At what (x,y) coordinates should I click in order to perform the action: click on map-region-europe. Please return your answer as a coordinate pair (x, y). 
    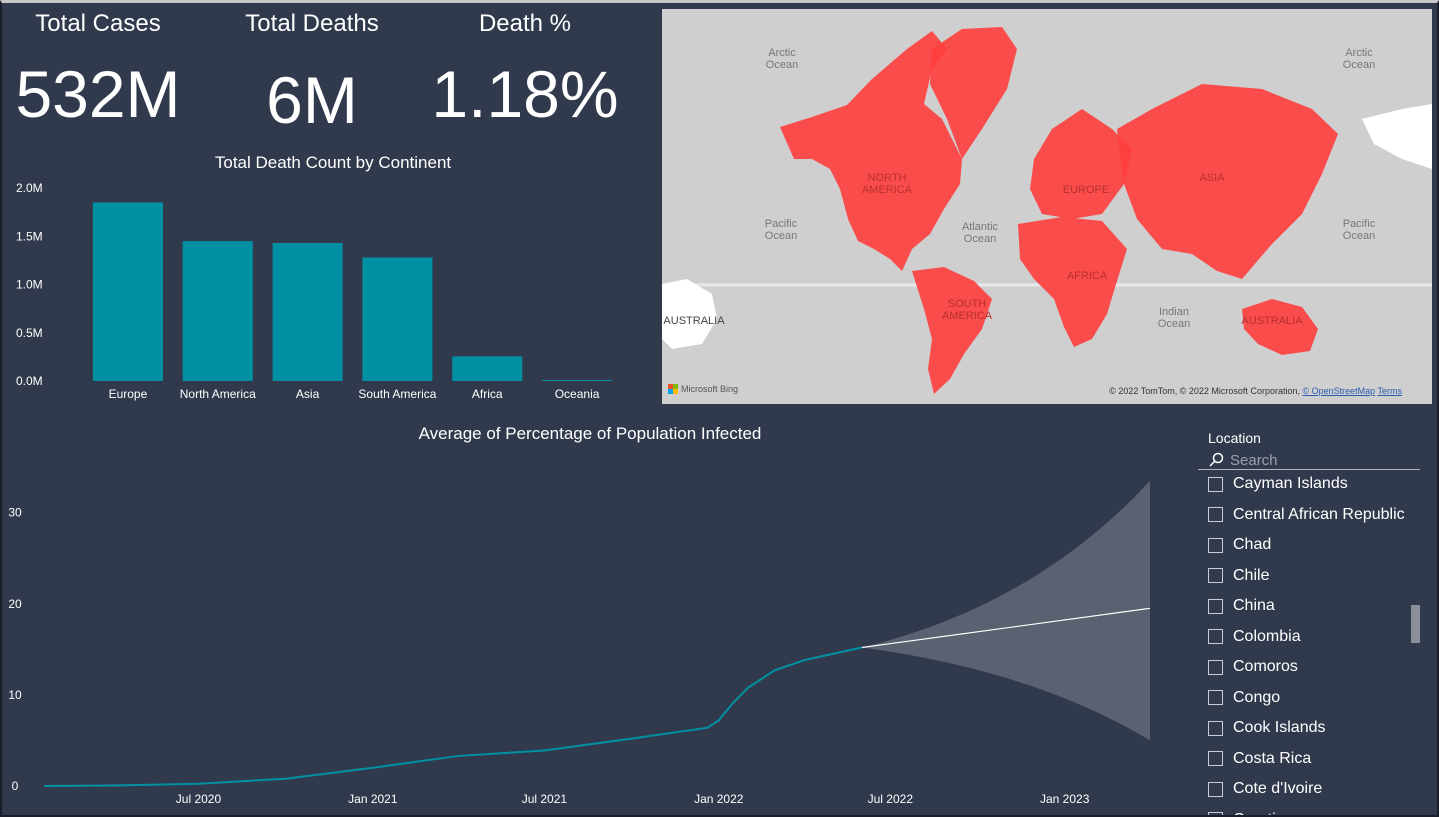
    Looking at the image, I should click on (1081, 164).